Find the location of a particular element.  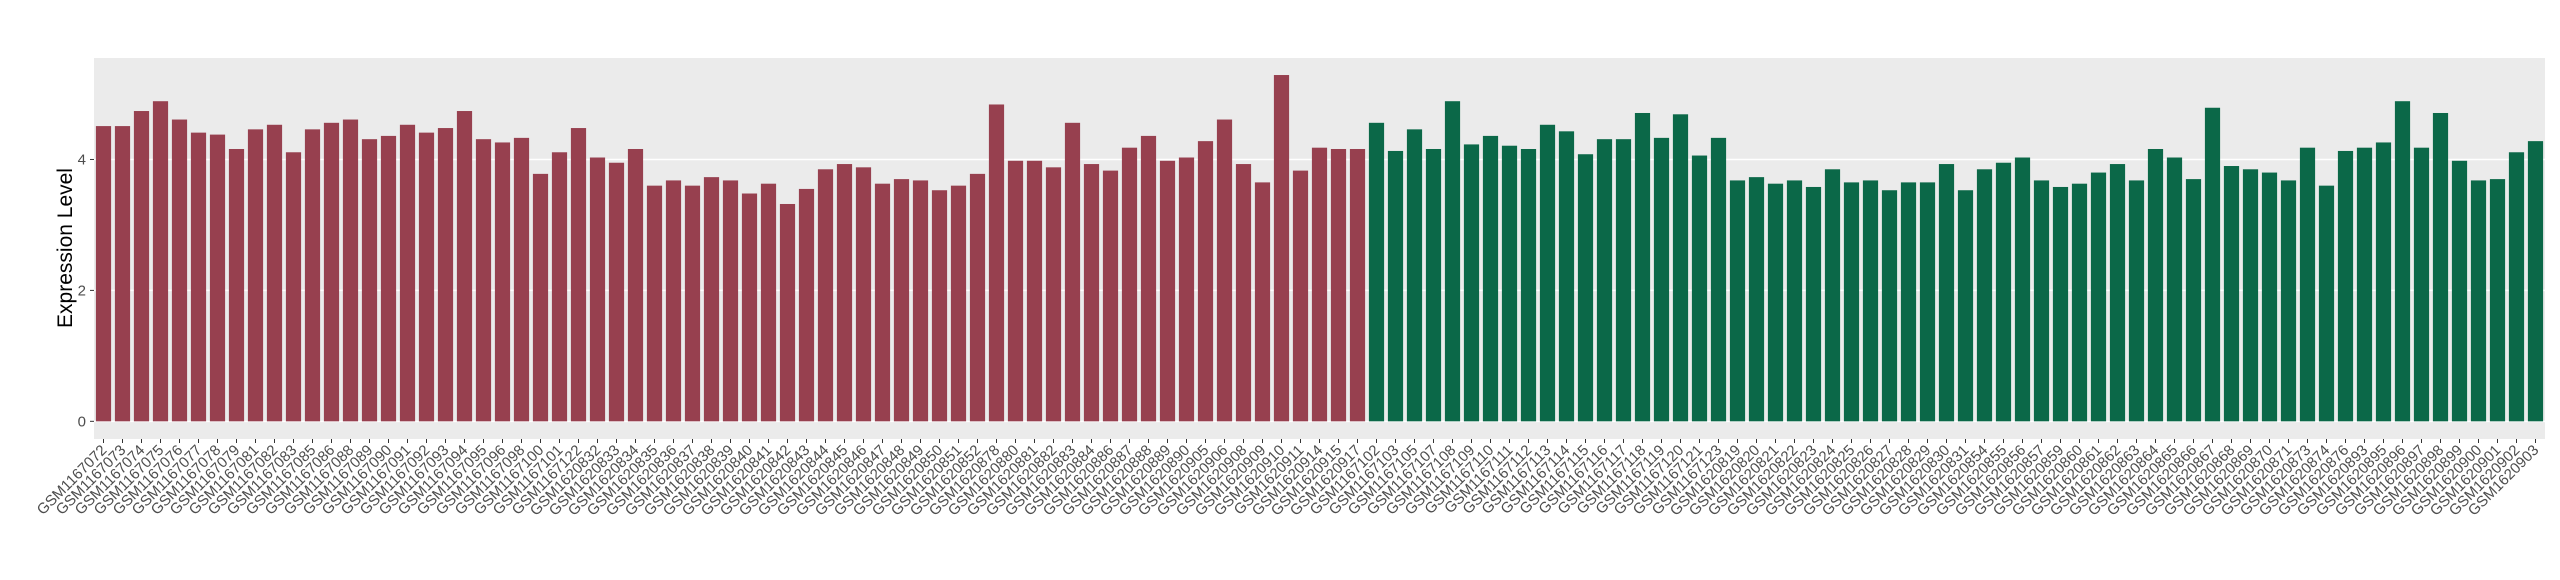

y-tick-label: 2 is located at coordinates (82, 290).